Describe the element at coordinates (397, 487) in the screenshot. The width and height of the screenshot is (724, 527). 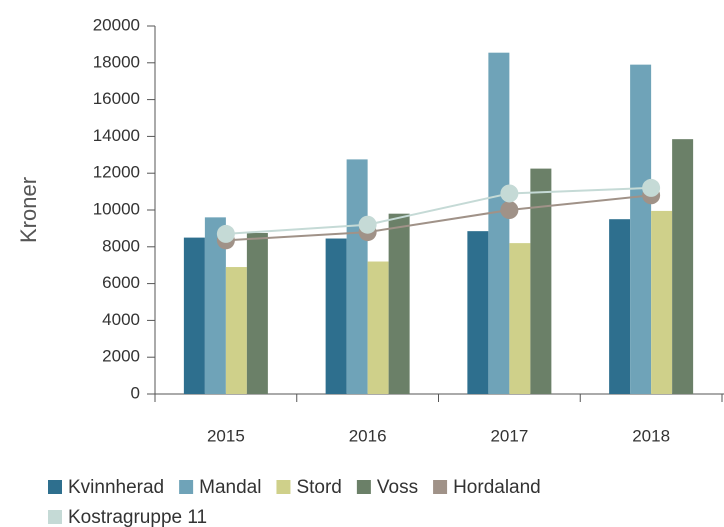
I see `legend-label: Voss` at that location.